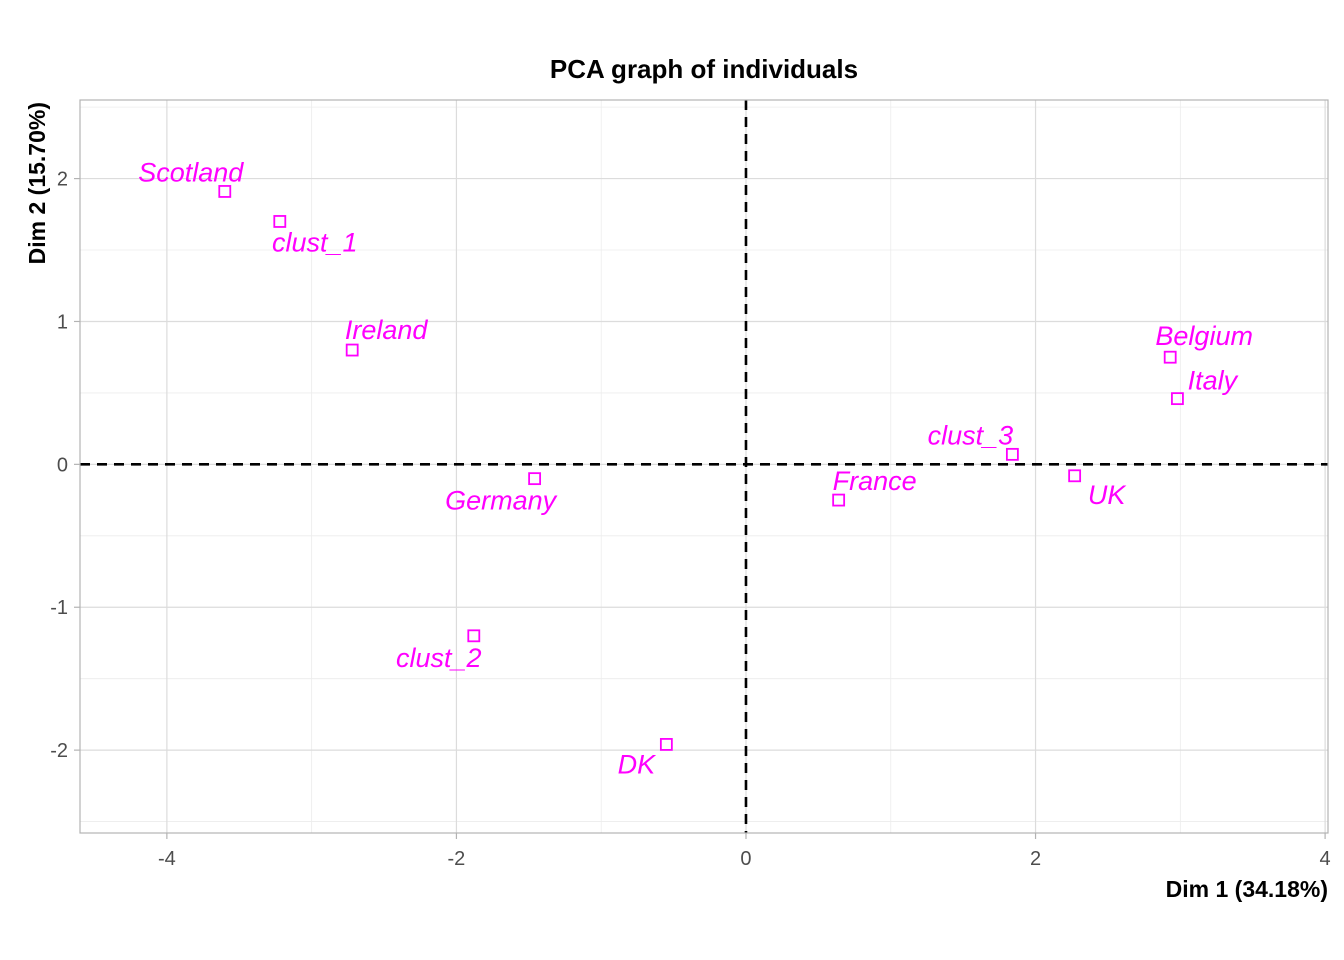  I want to click on point-label: DK, so click(637, 764).